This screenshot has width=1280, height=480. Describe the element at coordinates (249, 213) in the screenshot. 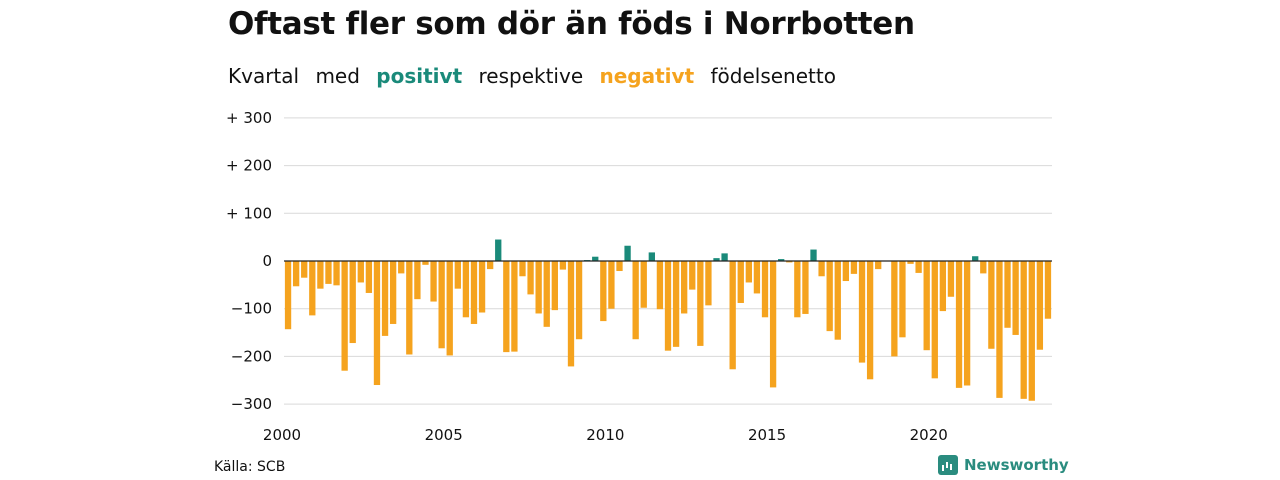

I see `y-tick-label: + 100` at that location.